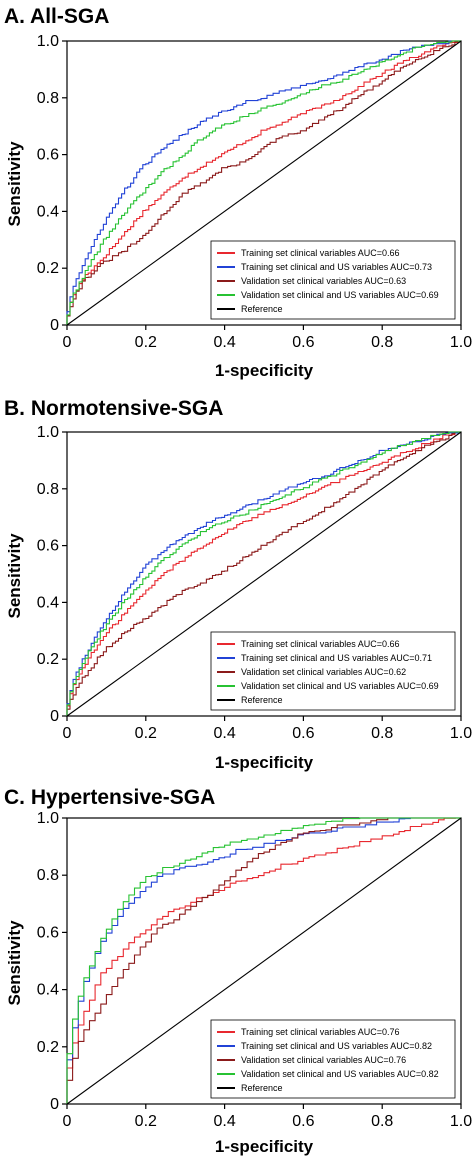  What do you see at coordinates (56, 16) in the screenshot?
I see `chart-title: A. All-SGA` at bounding box center [56, 16].